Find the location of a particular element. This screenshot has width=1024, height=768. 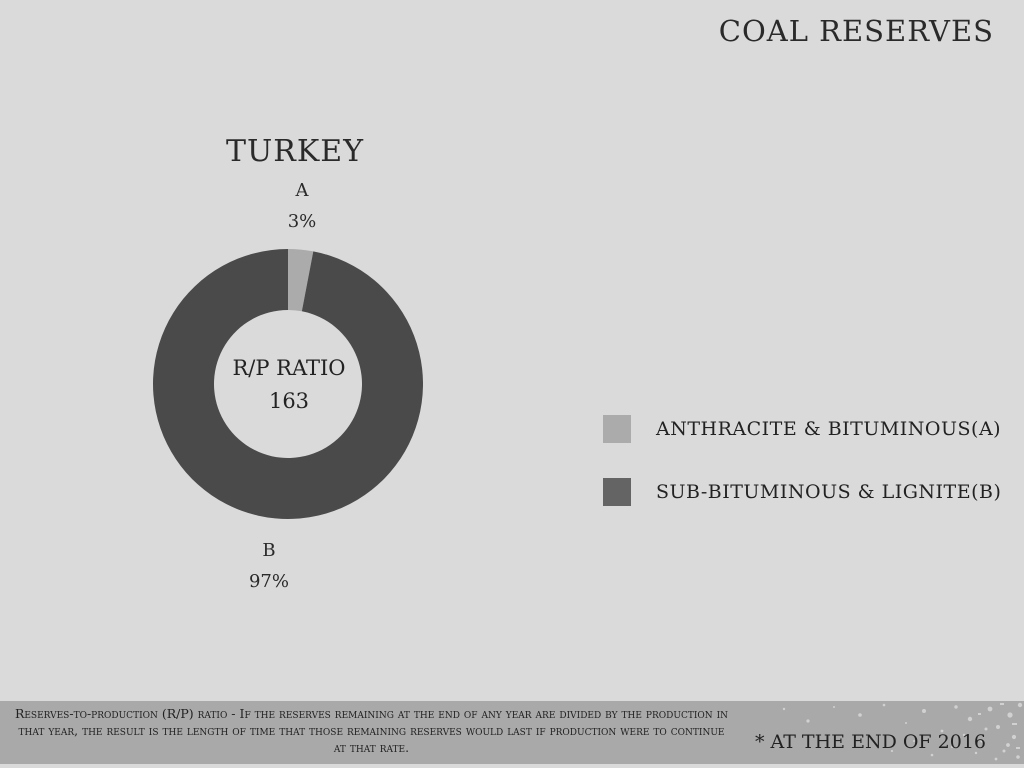

rp-ratio-value: 163 is located at coordinates (289, 401).